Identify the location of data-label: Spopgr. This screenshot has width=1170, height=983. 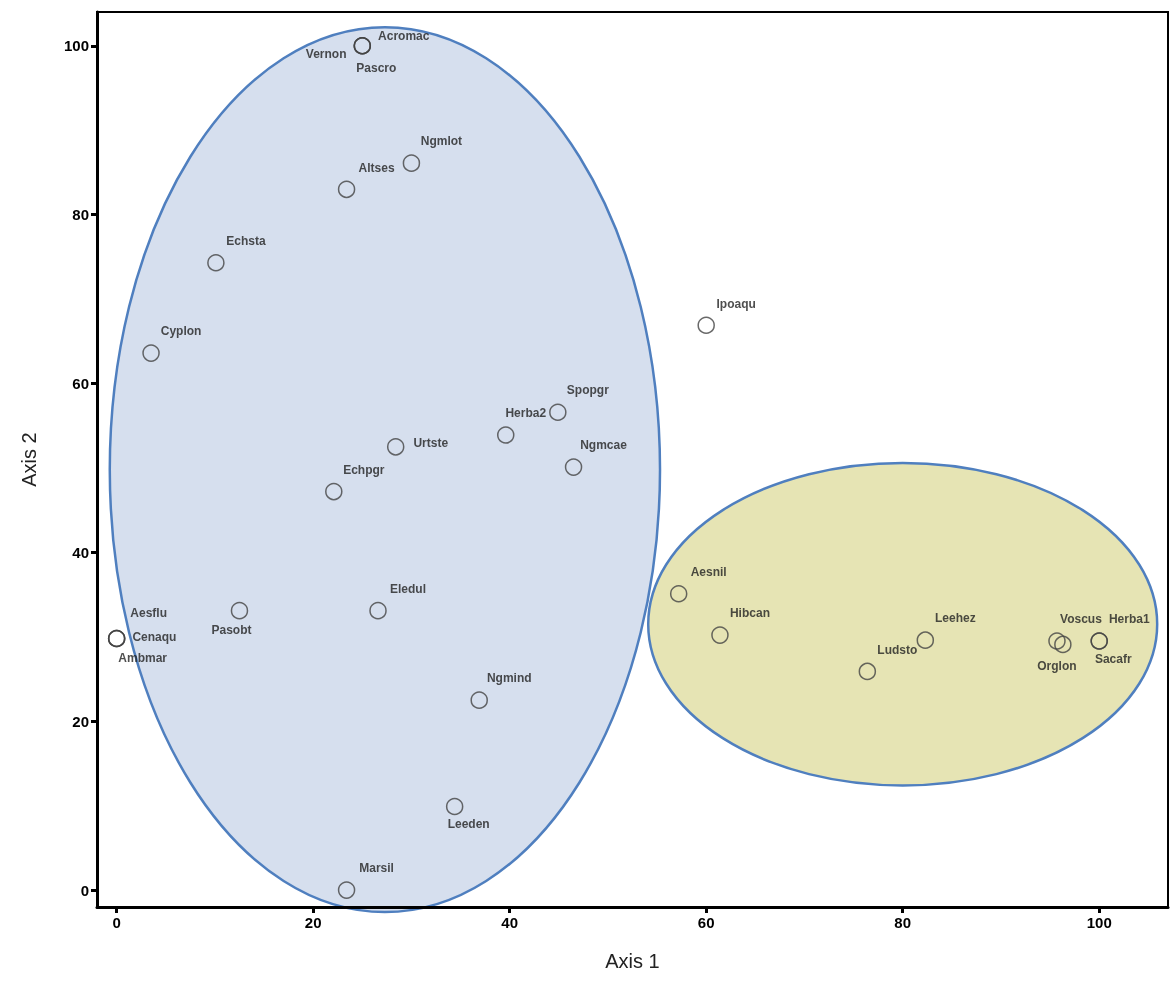
(588, 390).